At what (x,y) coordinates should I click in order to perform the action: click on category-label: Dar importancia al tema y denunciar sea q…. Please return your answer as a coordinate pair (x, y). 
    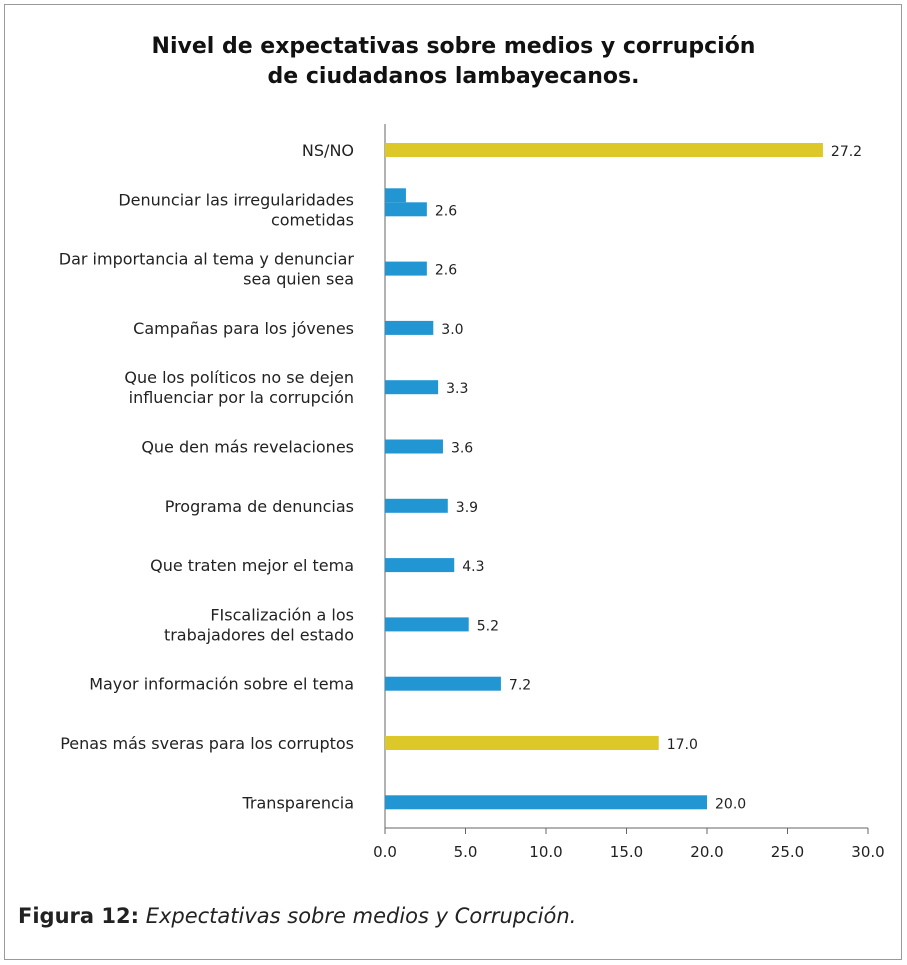
    Looking at the image, I should click on (207, 269).